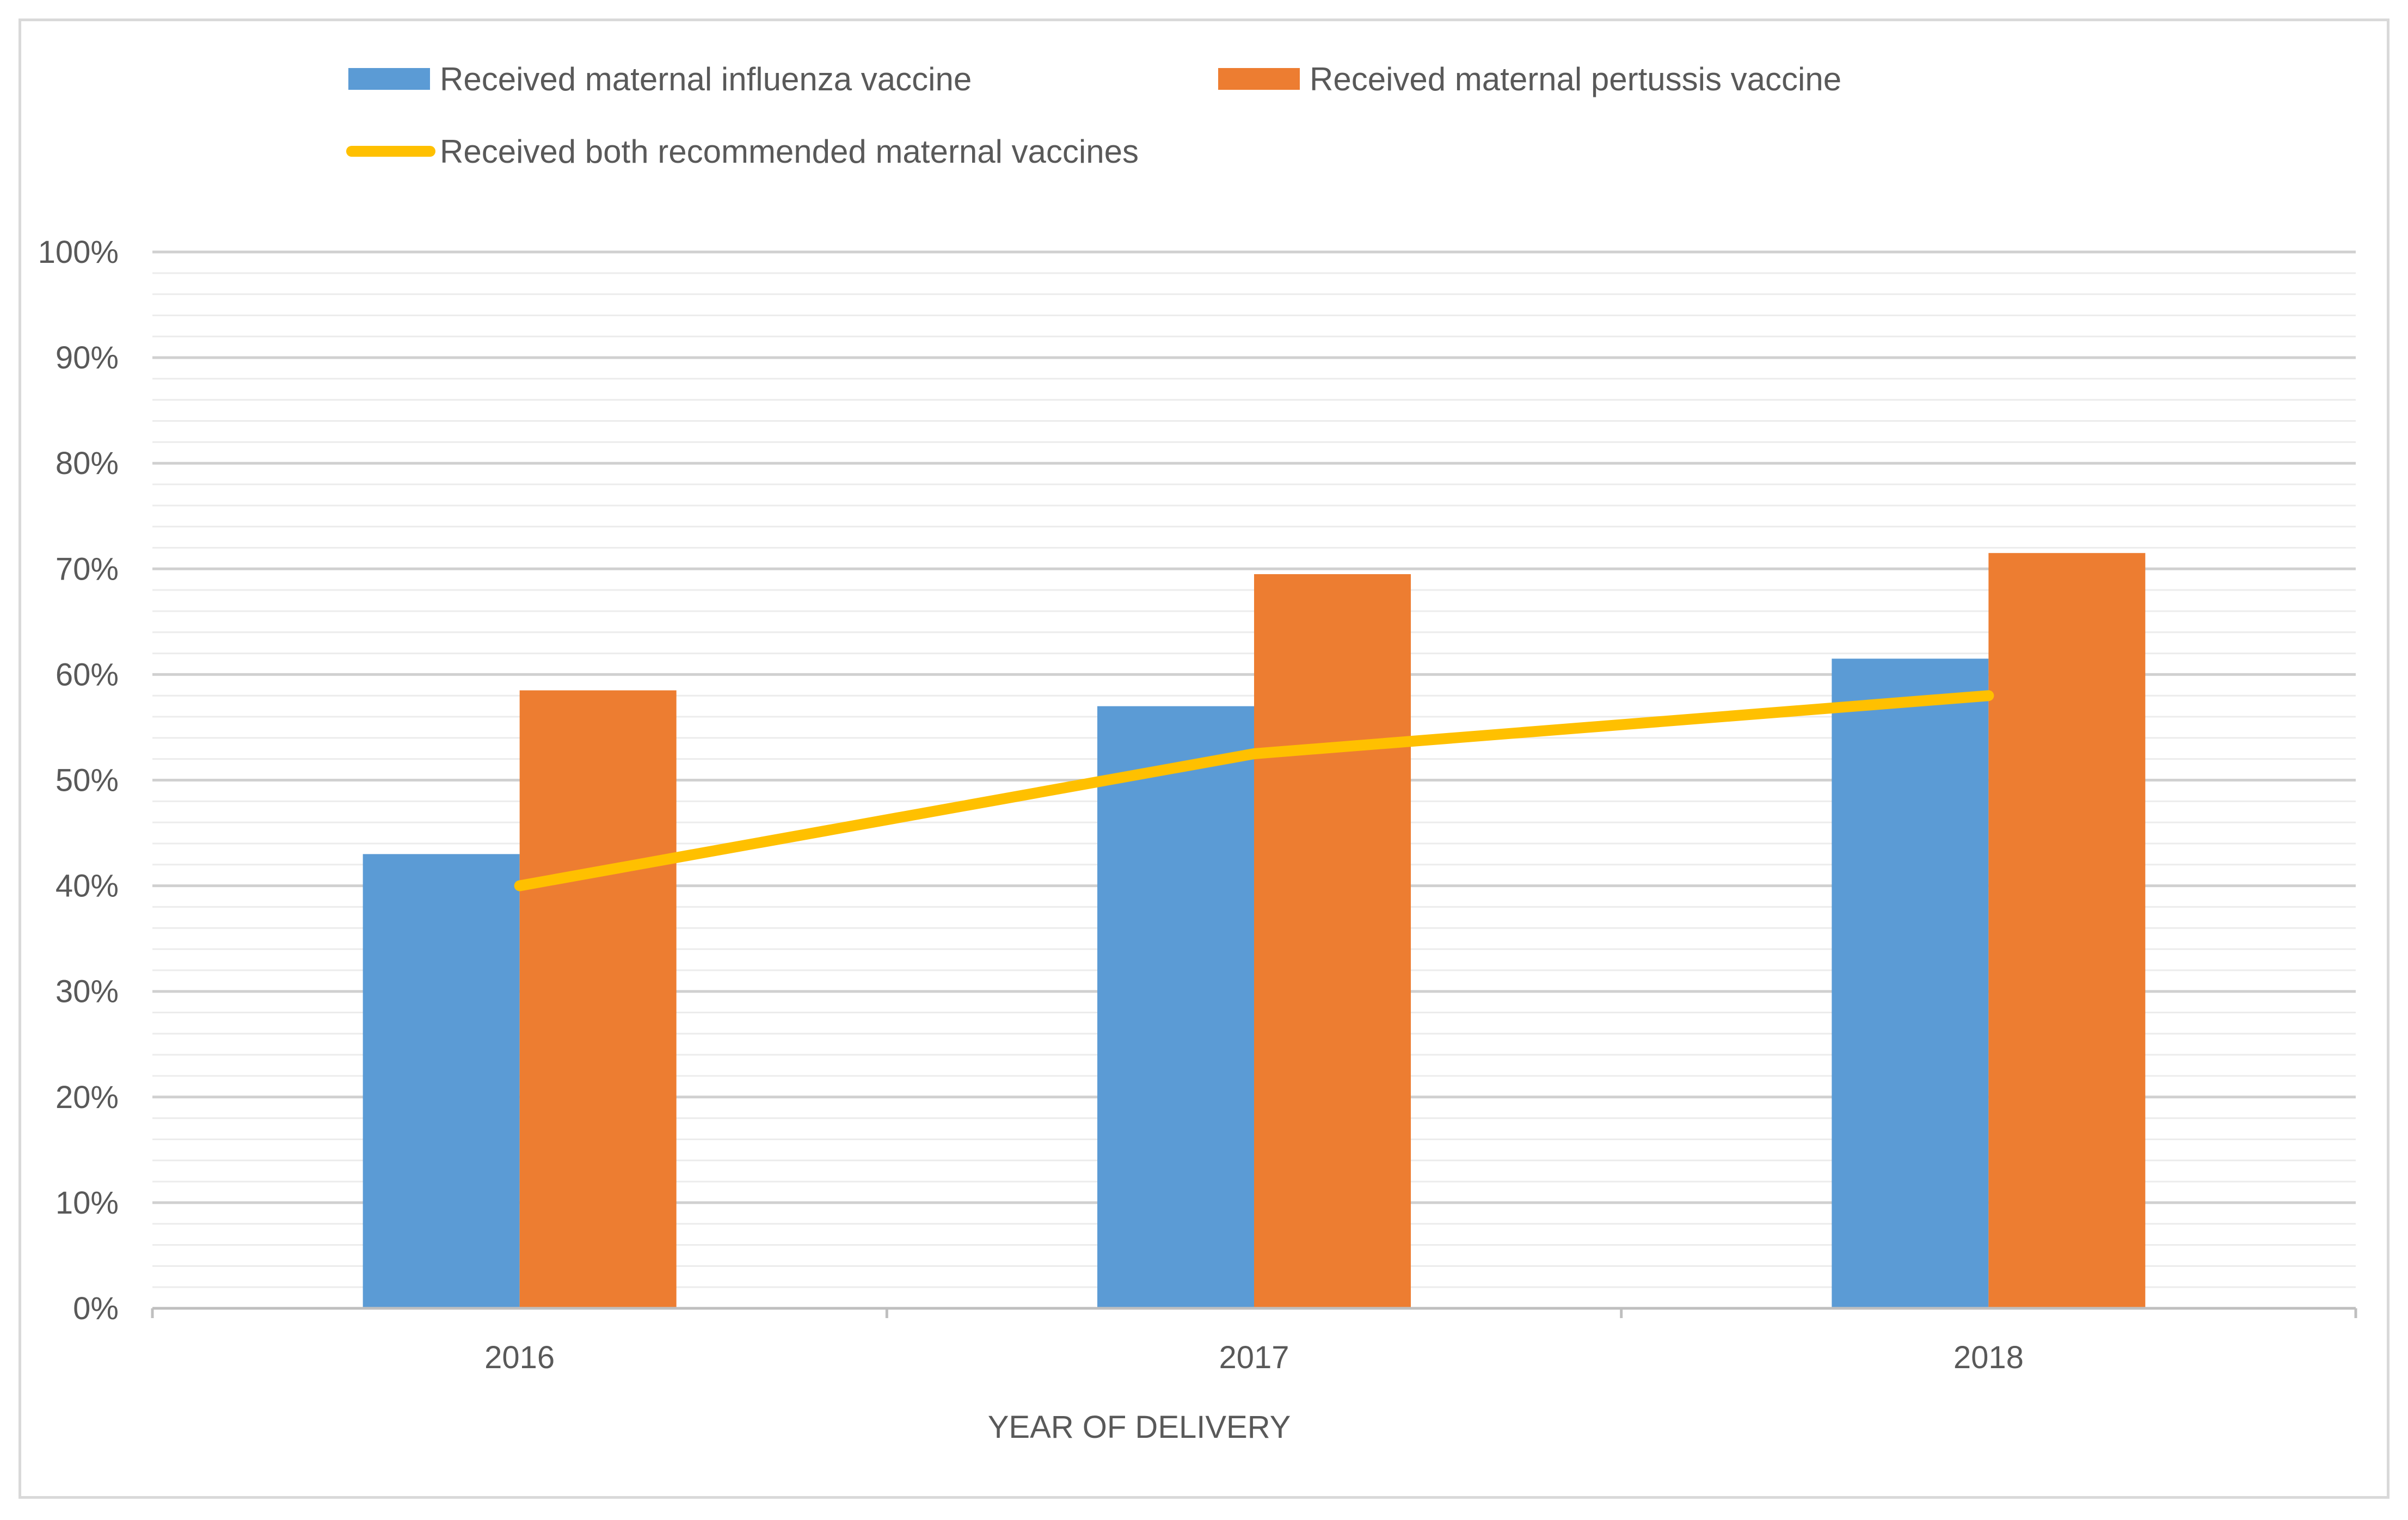 This screenshot has height=1520, width=2408. Describe the element at coordinates (87, 569) in the screenshot. I see `y-tick-label: 70%` at that location.